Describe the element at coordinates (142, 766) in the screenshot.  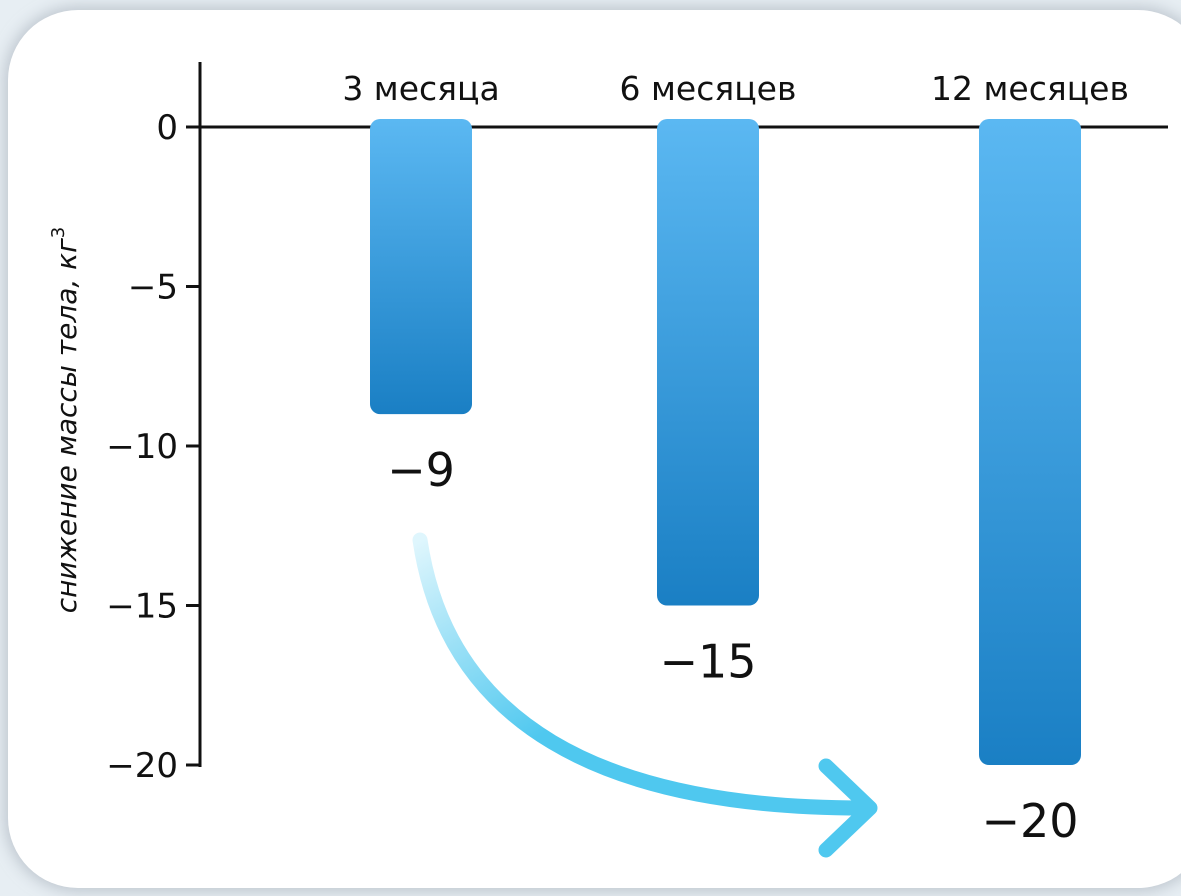
I see `y-tick-label: −20` at that location.